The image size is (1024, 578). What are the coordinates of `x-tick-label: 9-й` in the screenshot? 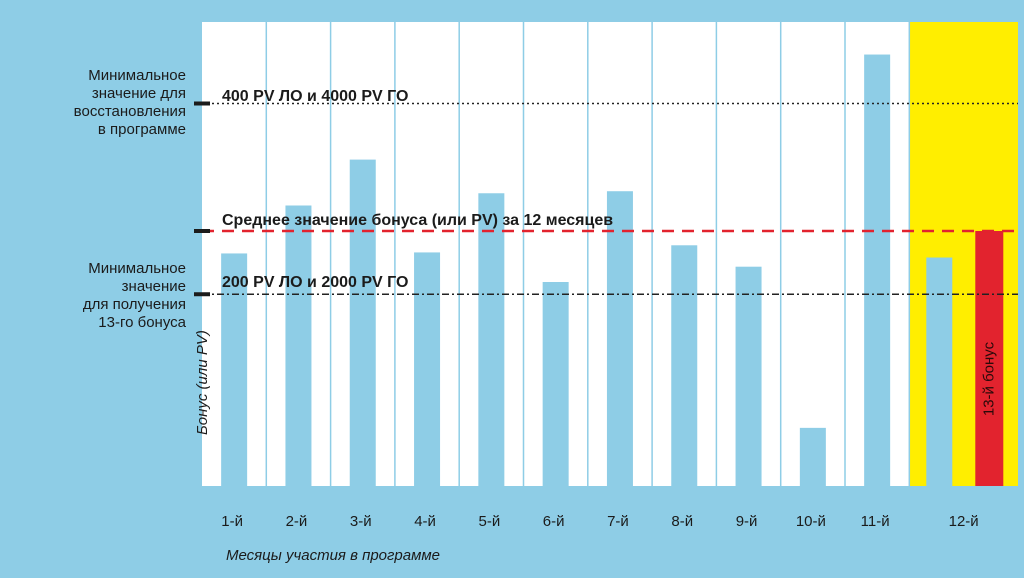 It's located at (746, 521).